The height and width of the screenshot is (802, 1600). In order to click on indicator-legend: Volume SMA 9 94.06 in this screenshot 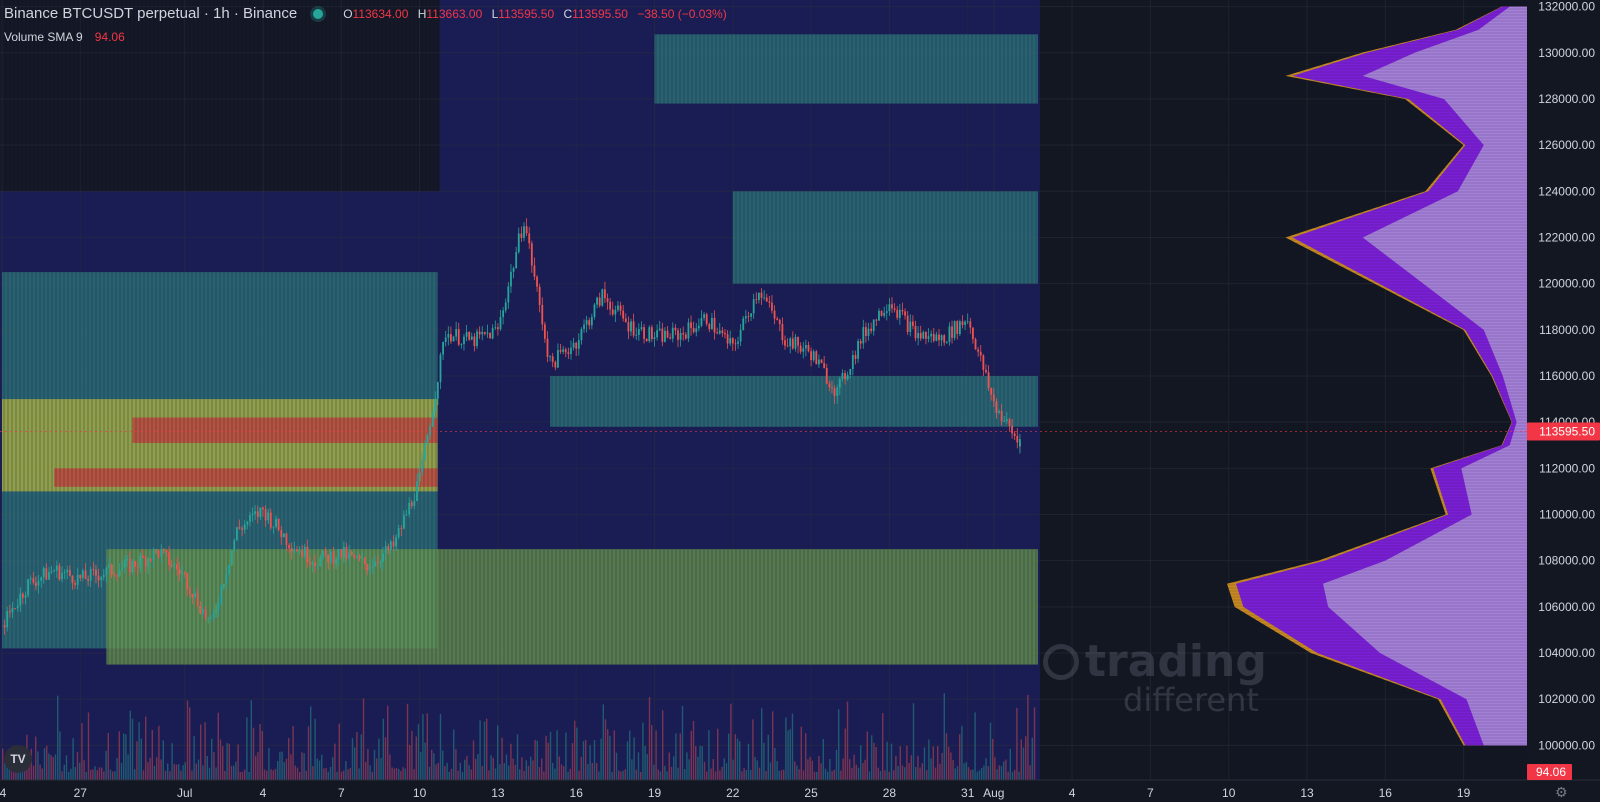, I will do `click(64, 37)`.